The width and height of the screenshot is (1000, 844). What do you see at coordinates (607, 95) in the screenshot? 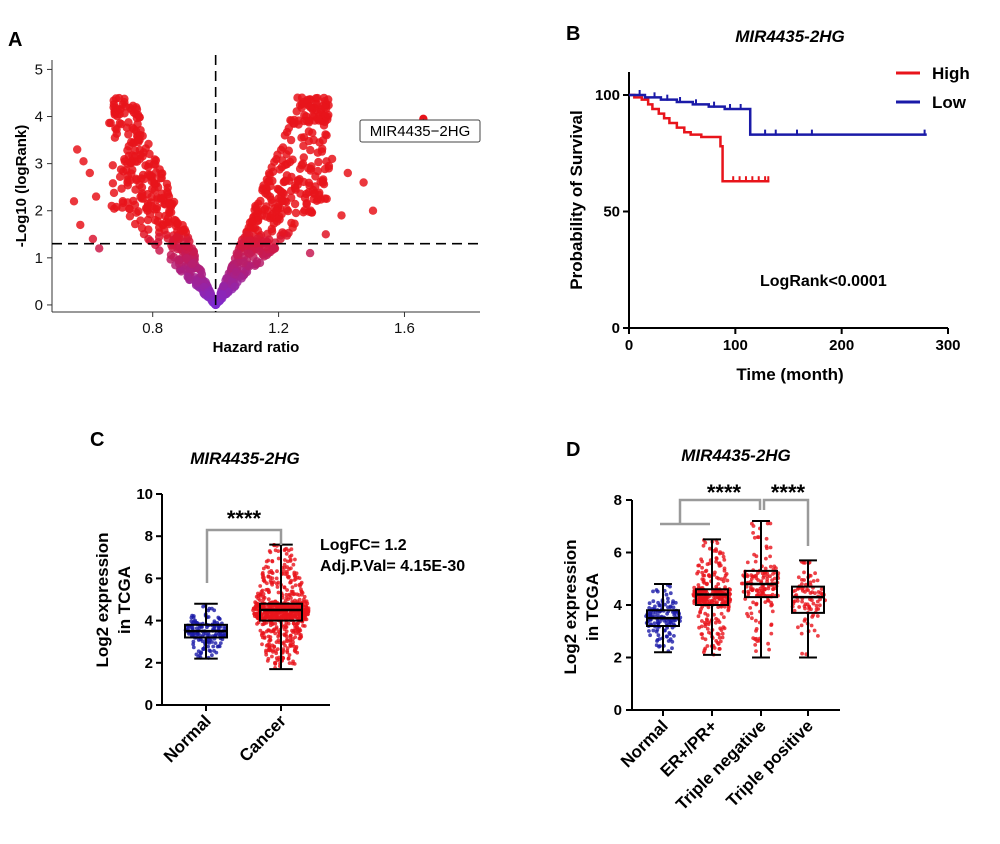
I see `panel-b-ytick-label: 100` at bounding box center [607, 95].